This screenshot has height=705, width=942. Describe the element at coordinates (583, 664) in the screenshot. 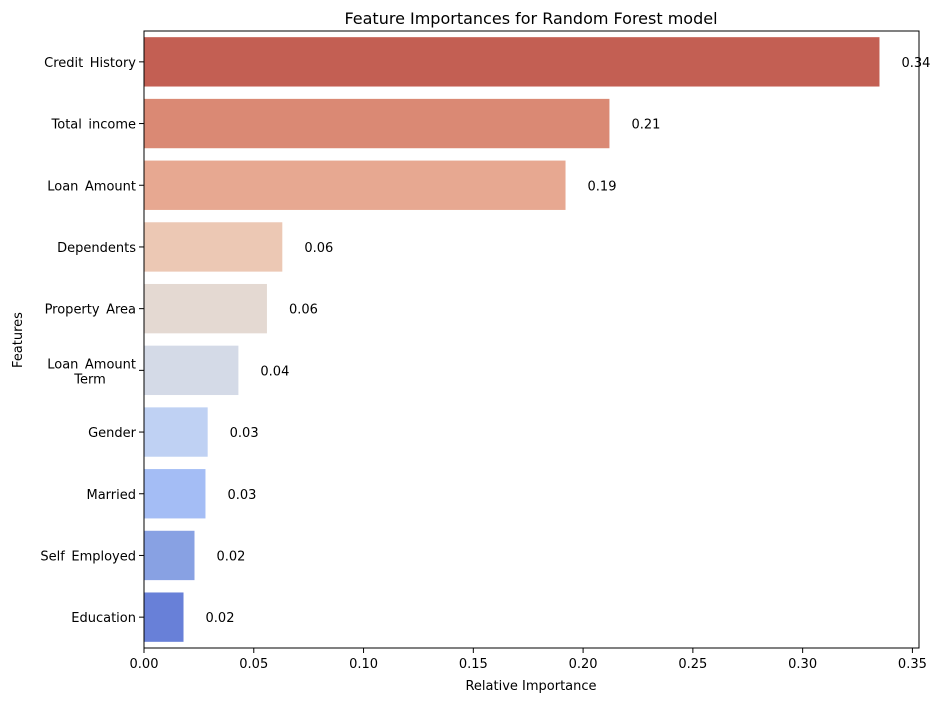

I see `x-tick-label: 0.20` at that location.